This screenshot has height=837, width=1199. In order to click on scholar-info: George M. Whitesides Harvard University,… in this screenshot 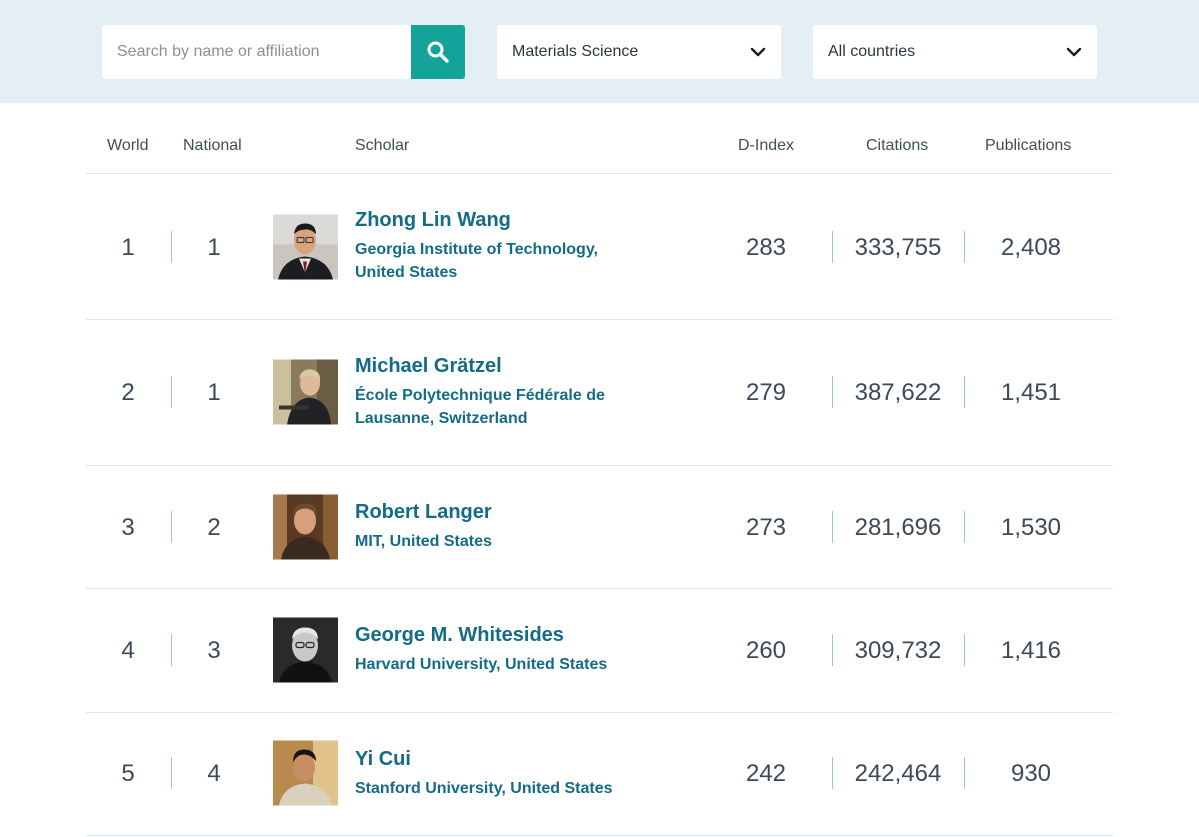, I will do `click(520, 649)`.